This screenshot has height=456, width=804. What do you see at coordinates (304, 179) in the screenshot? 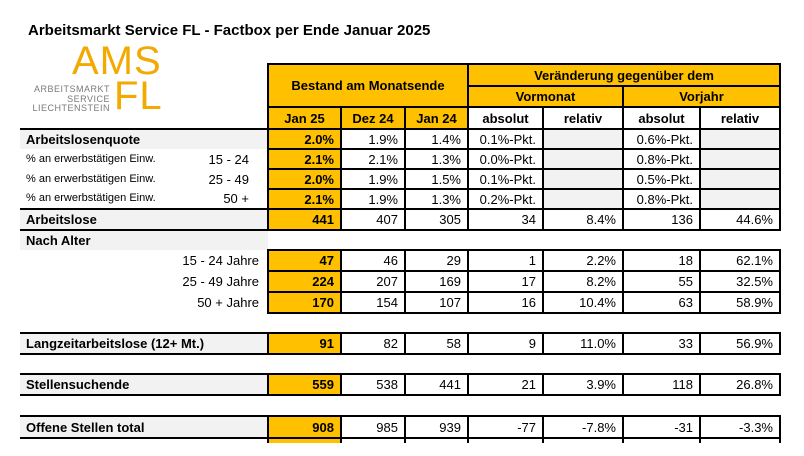
I see `cell-jan25: 2.0%` at bounding box center [304, 179].